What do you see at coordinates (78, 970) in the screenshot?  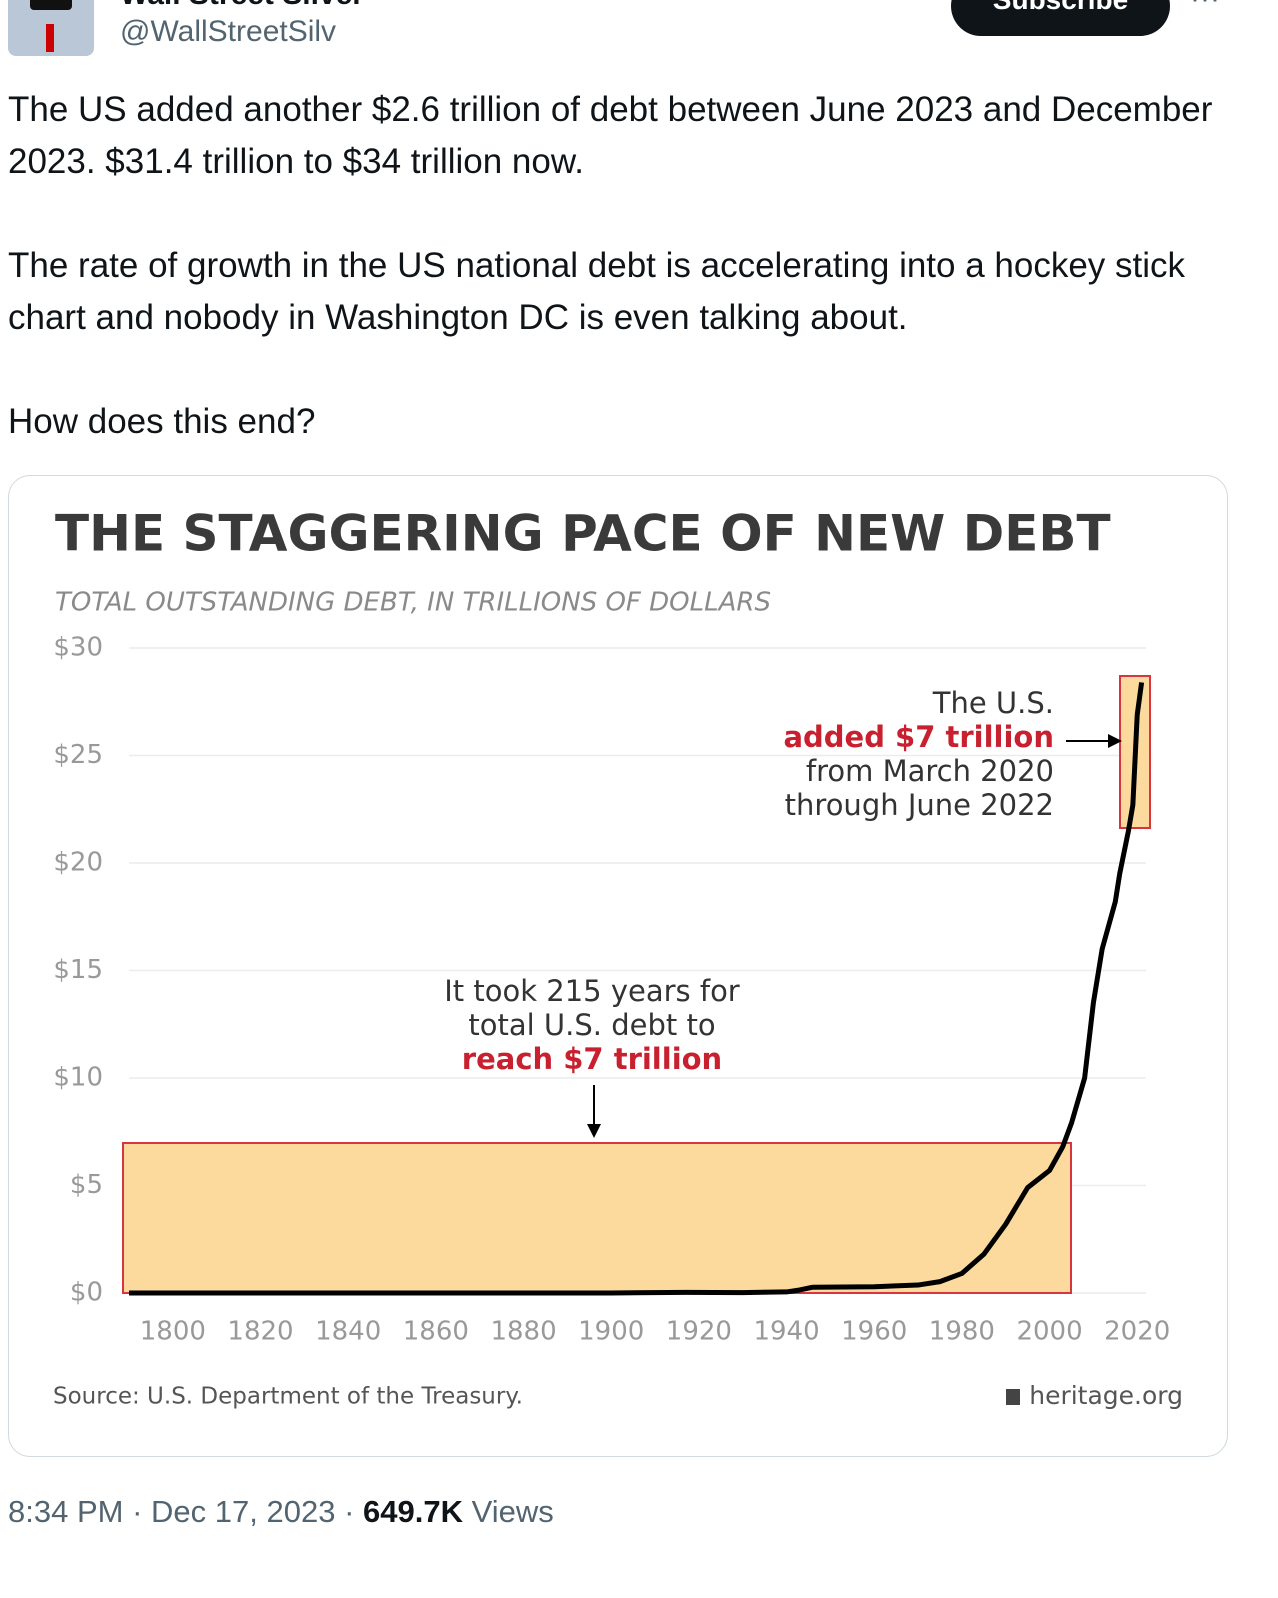 I see `y-tick-label: $15` at bounding box center [78, 970].